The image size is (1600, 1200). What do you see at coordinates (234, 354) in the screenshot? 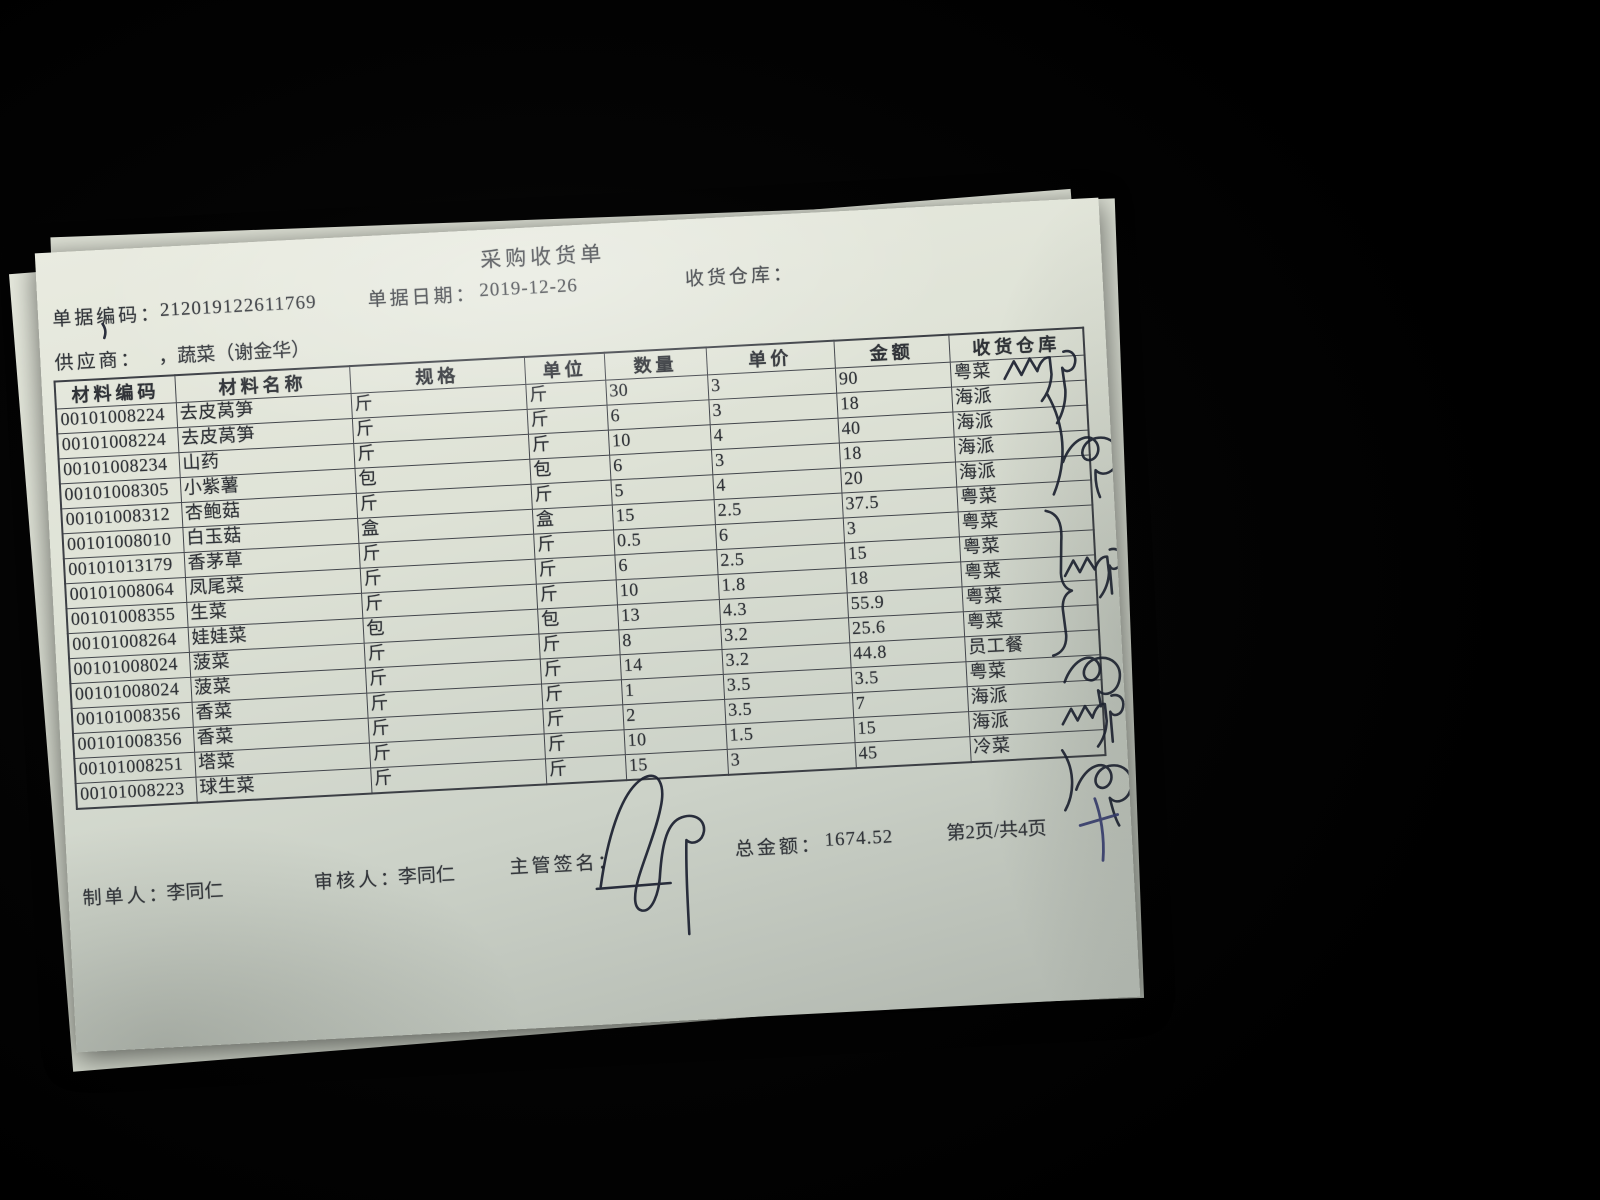
I see `supplier-value: ，蔬菜（谢金华）` at bounding box center [234, 354].